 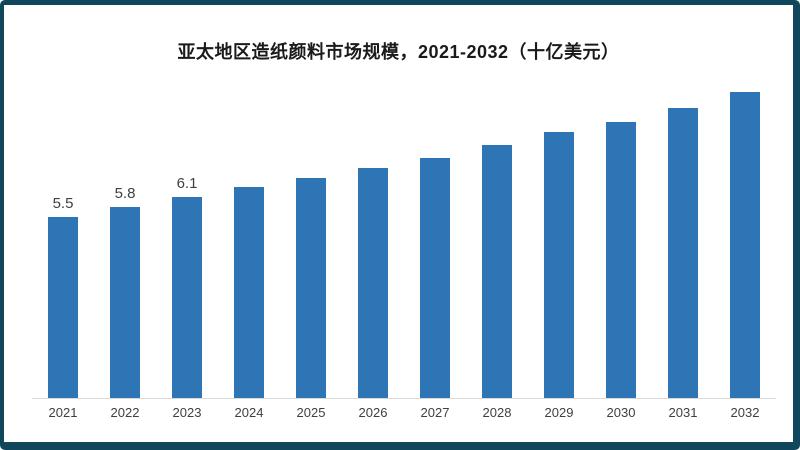 I want to click on x-tick-label: 2031, so click(x=683, y=412).